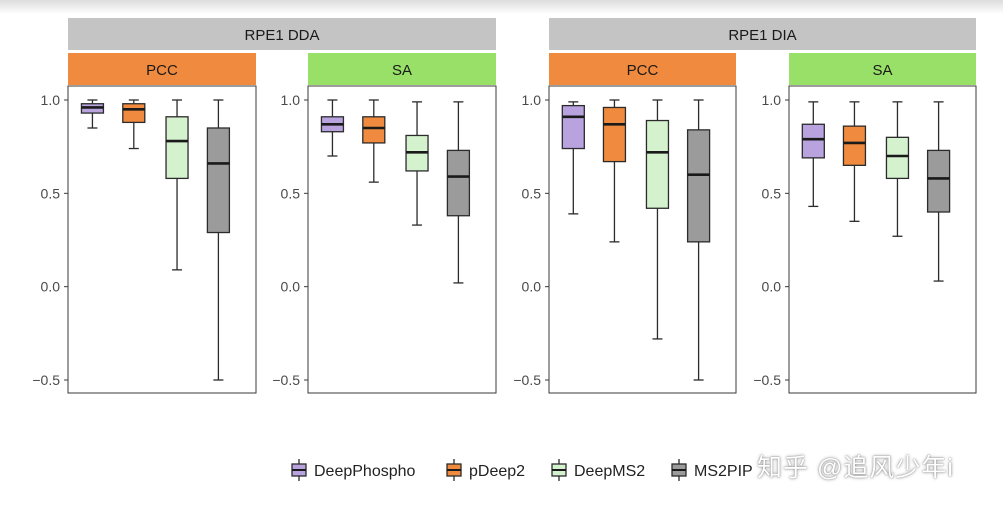 The width and height of the screenshot is (1003, 505). Describe the element at coordinates (458, 183) in the screenshot. I see `box-rpe1-dda-sa-ms2pip` at that location.